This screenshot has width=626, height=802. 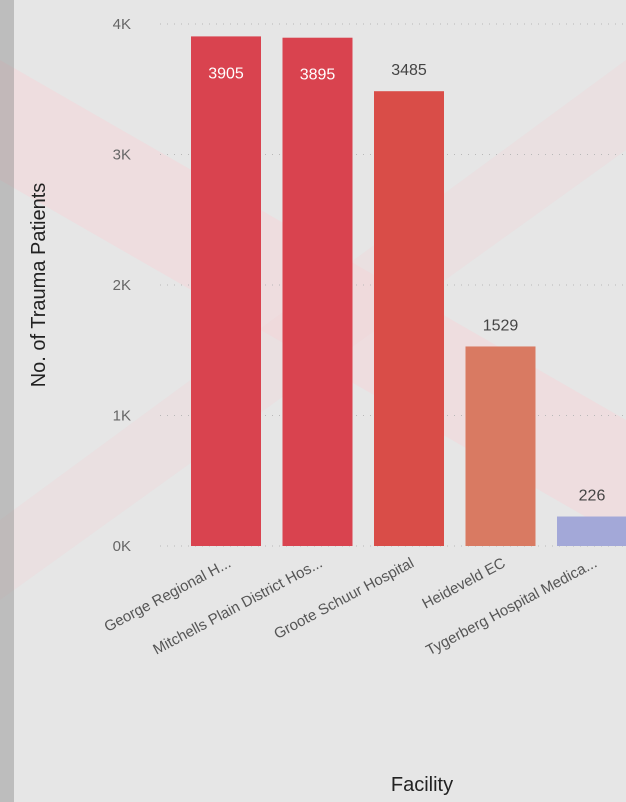 What do you see at coordinates (122, 416) in the screenshot?
I see `y-tick-label: 1K` at bounding box center [122, 416].